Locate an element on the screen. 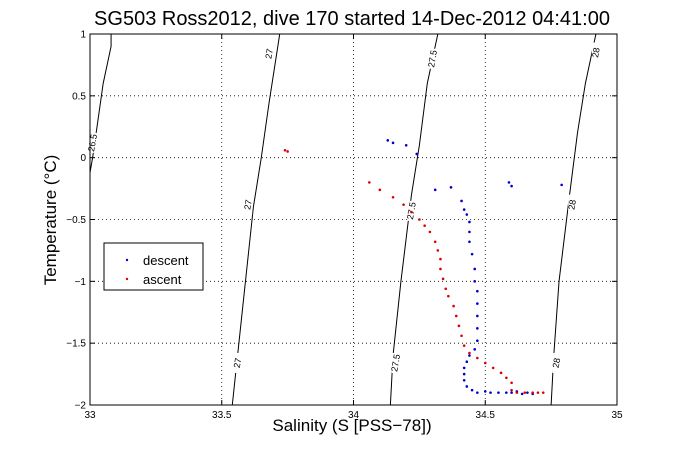 The width and height of the screenshot is (681, 454). x-tick-label: 33.5 is located at coordinates (222, 415).